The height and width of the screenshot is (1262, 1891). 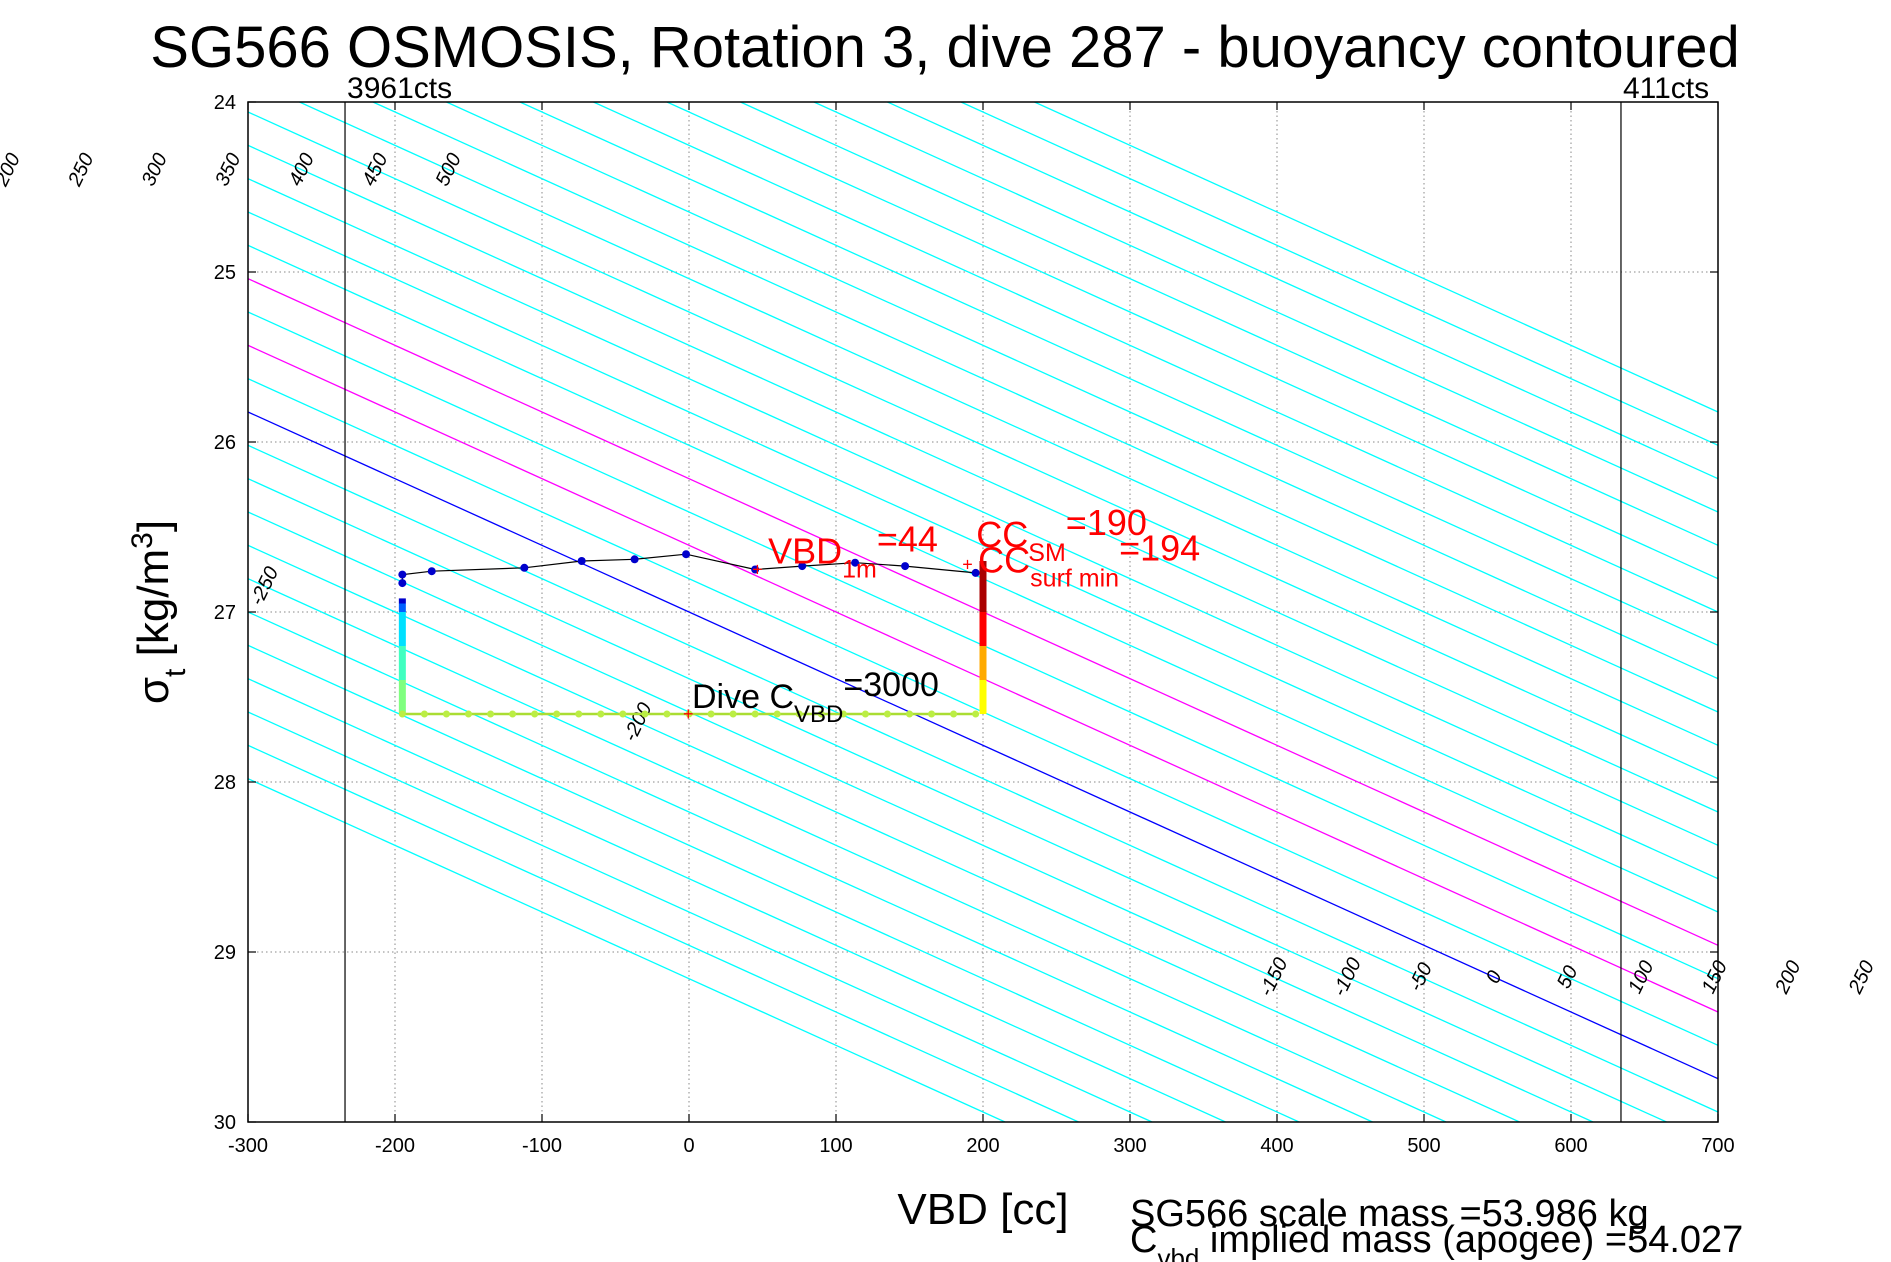 I want to click on annotation-cc-sm-main: CC, so click(x=1002, y=534).